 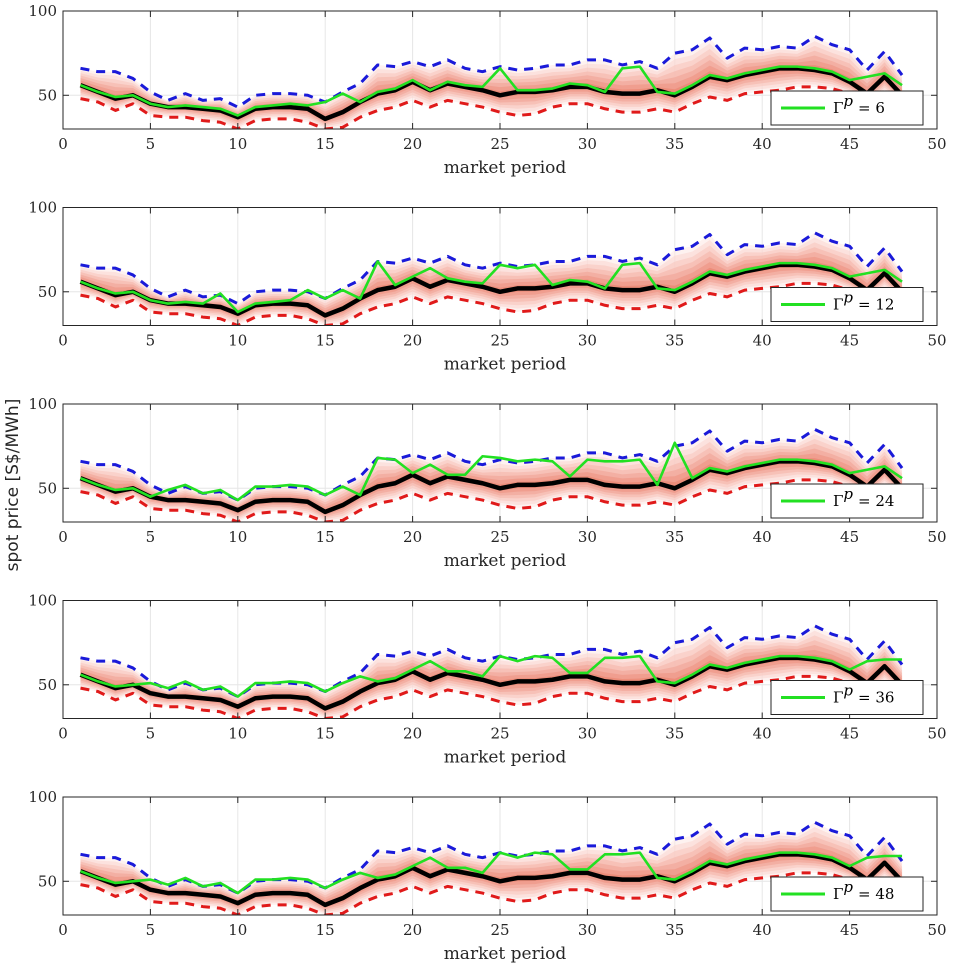 I want to click on legend-label: Γp = 6, so click(x=859, y=104).